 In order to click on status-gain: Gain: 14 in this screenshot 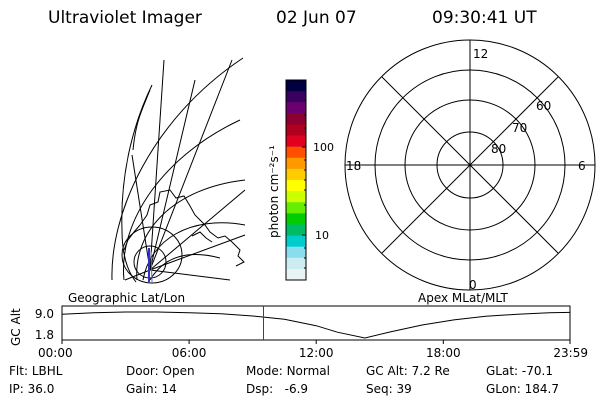, I will do `click(151, 389)`.